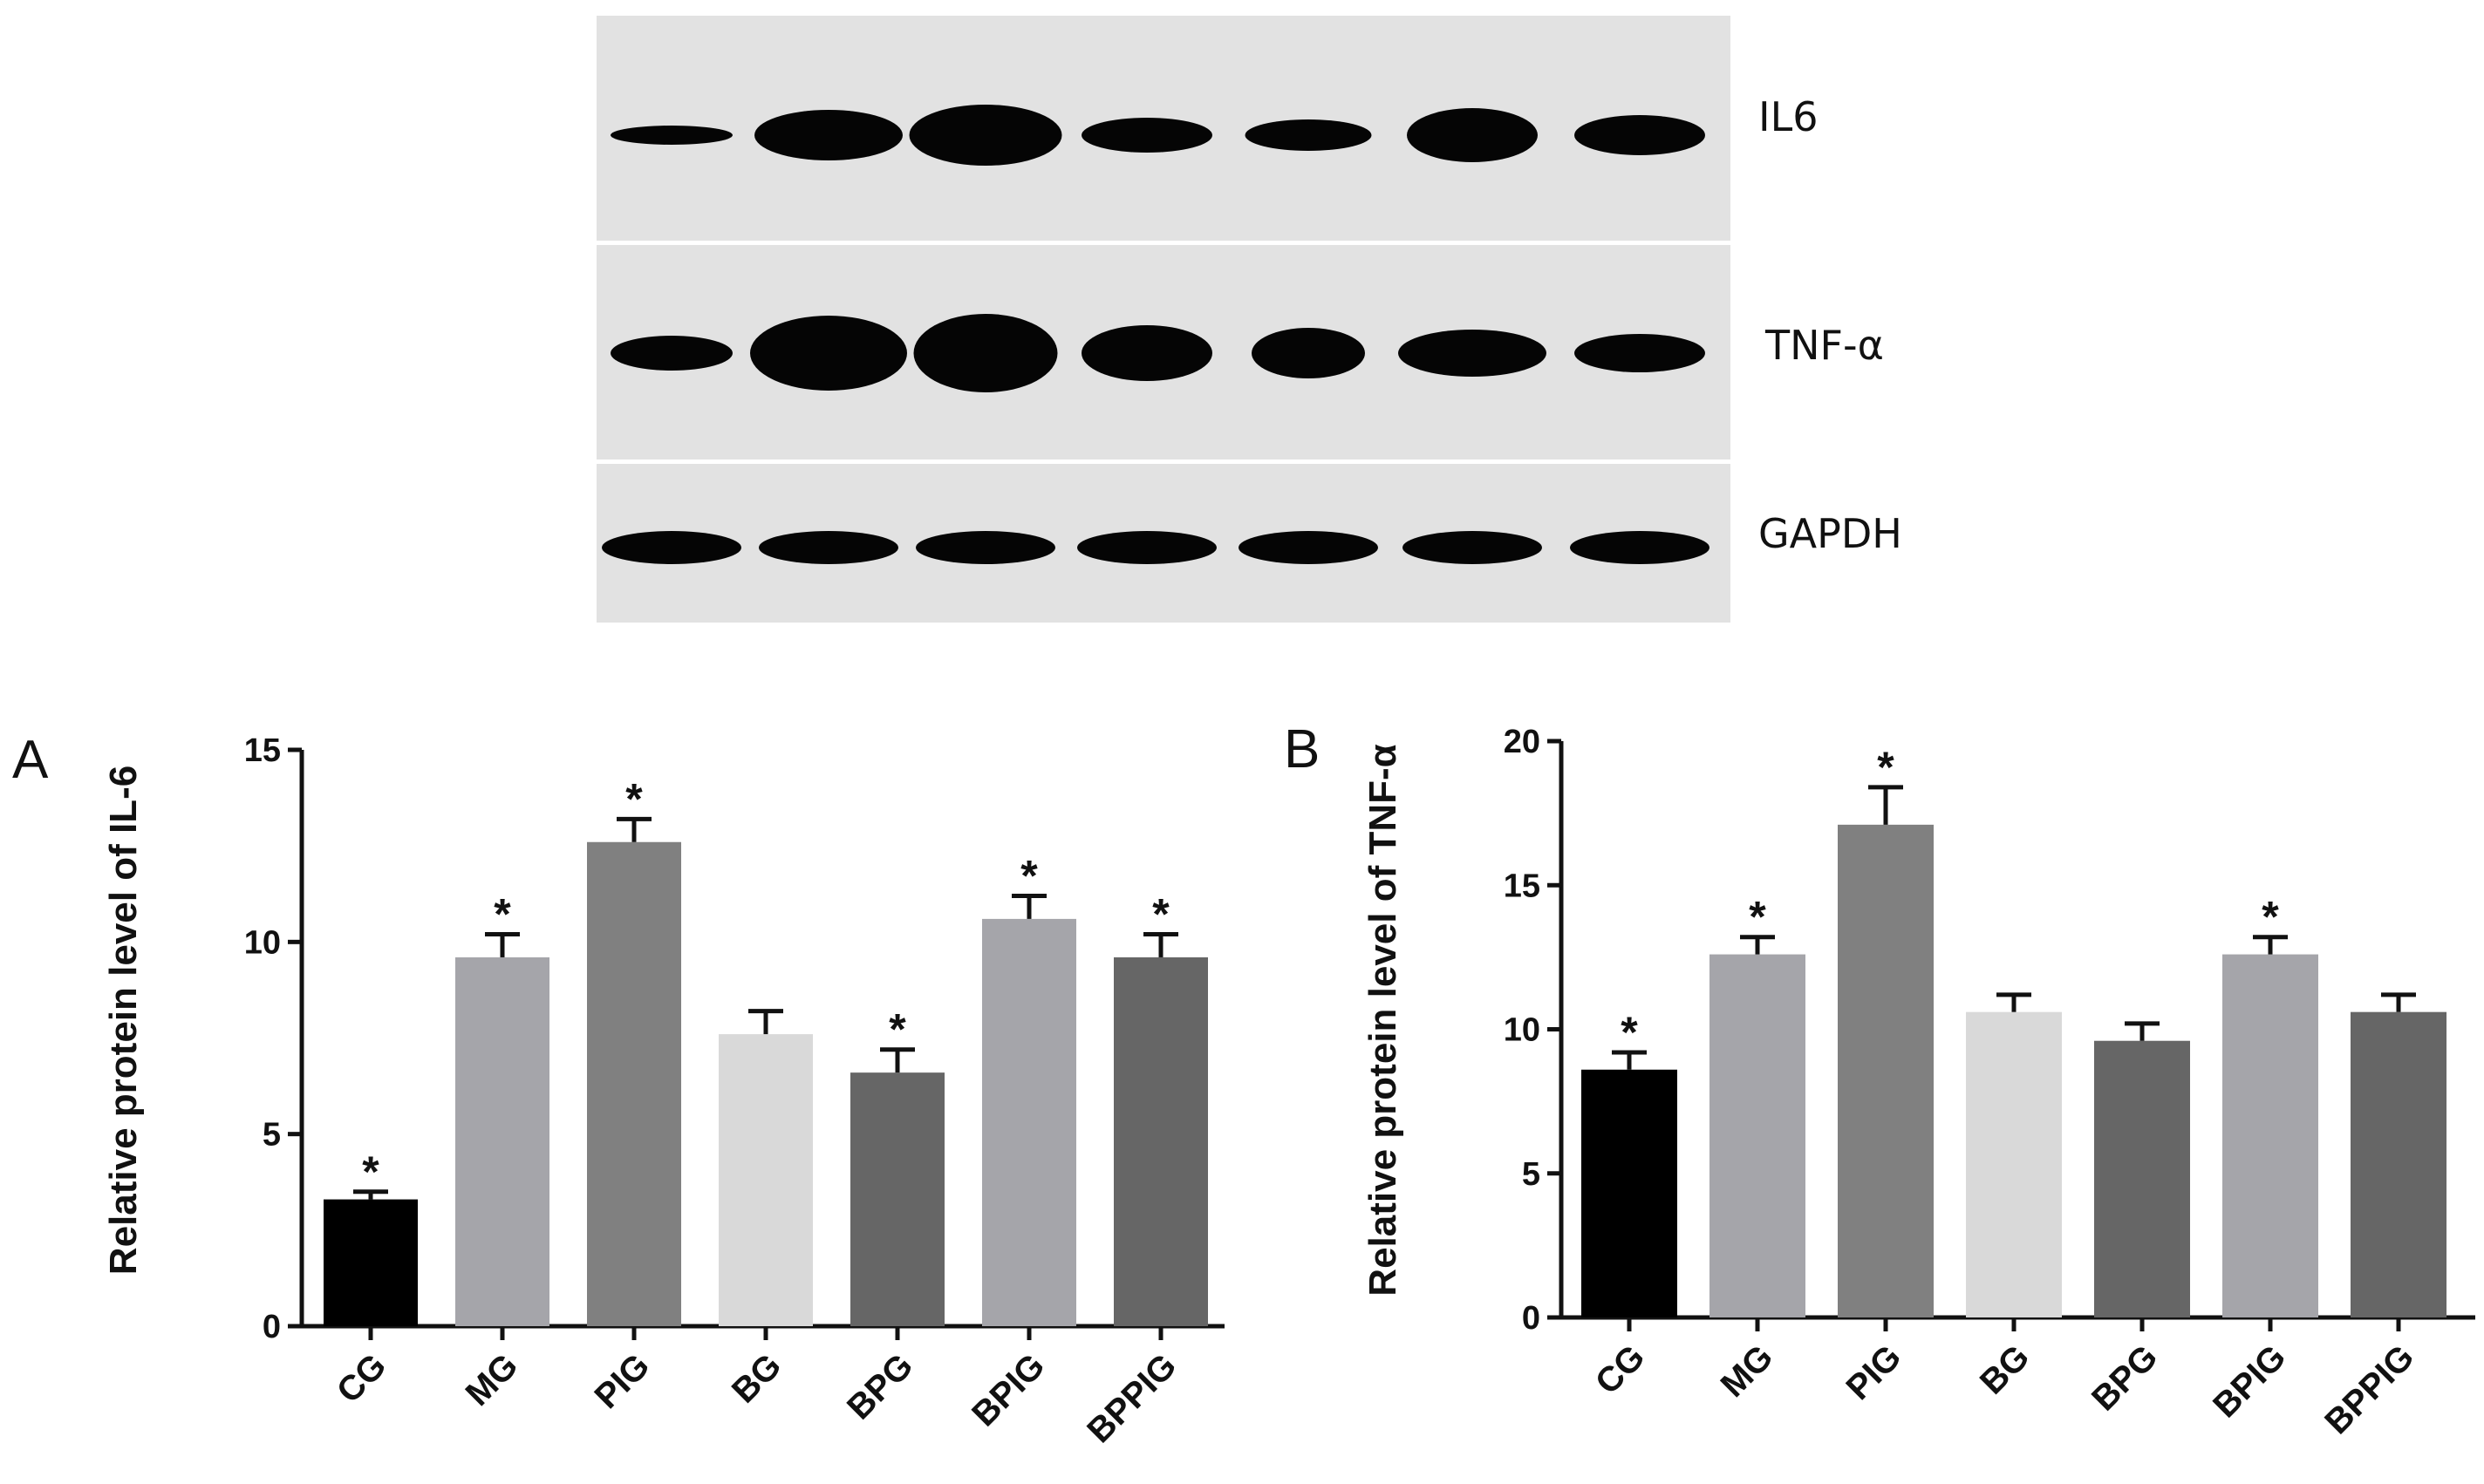  What do you see at coordinates (124, 1020) in the screenshot?
I see `y-axis-title-a: Relative protein level of IL-6` at bounding box center [124, 1020].